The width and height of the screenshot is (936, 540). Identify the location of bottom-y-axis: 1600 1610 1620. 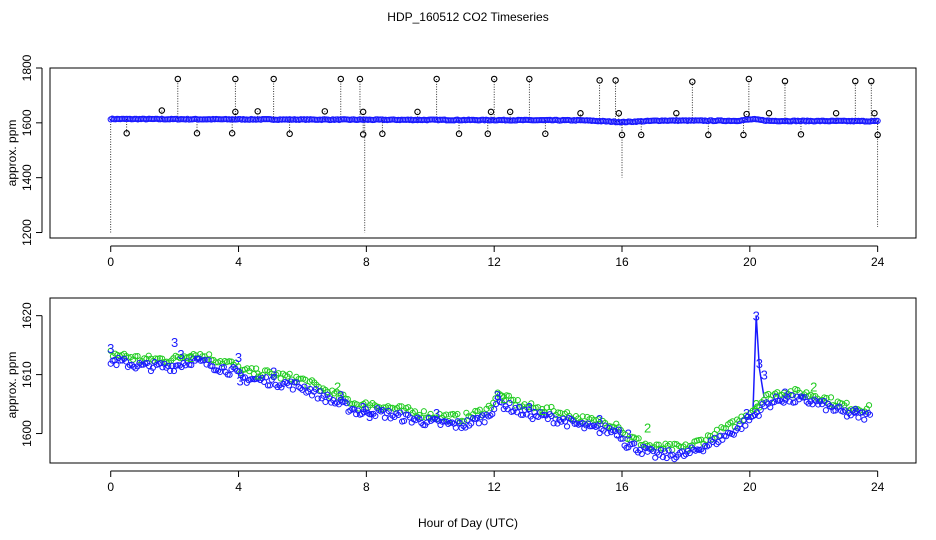
(31, 374).